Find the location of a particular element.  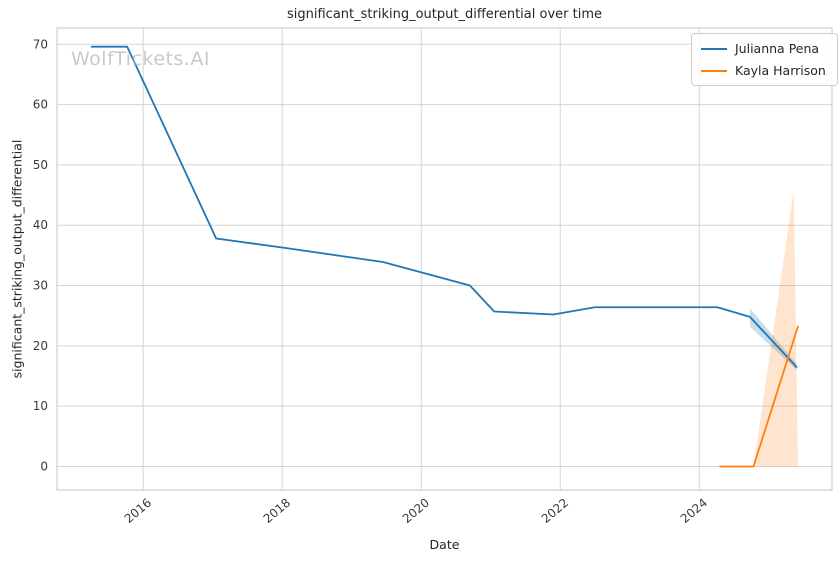

chart-legend: Julianna Pena Kayla Harrison is located at coordinates (764, 59).